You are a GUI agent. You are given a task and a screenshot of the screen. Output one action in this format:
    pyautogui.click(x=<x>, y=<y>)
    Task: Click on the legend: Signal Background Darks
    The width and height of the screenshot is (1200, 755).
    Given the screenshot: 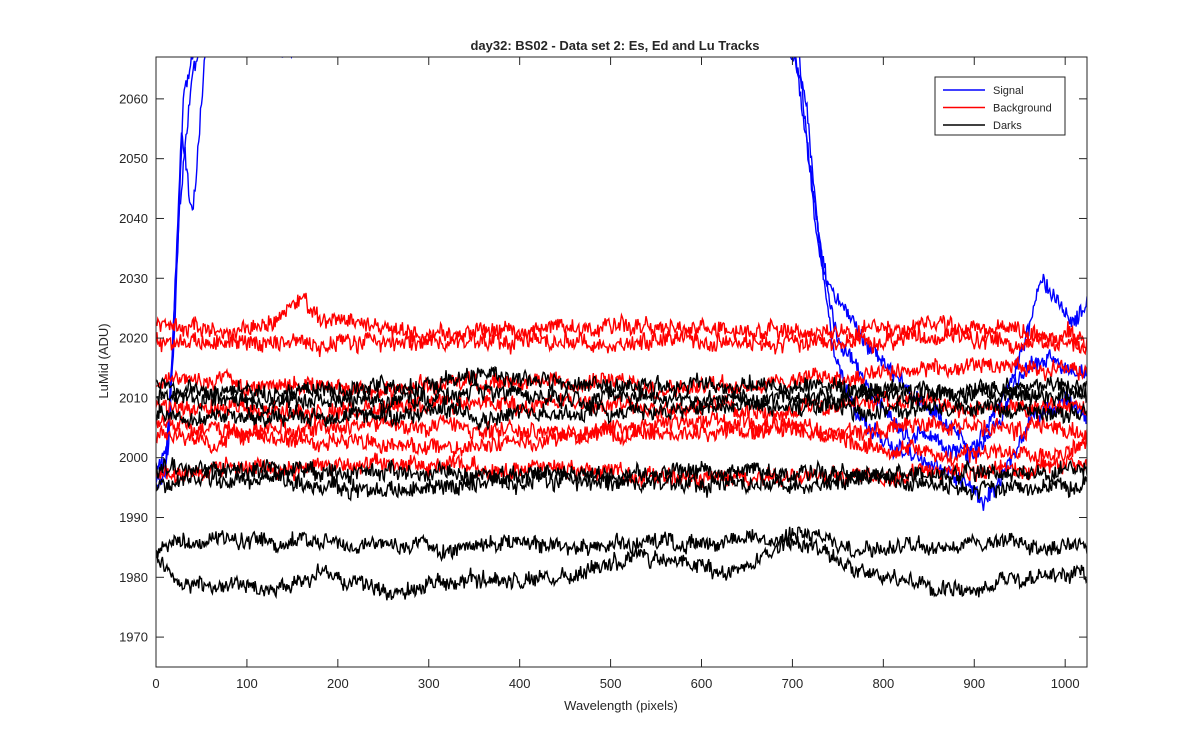 What is the action you would take?
    pyautogui.click(x=1000, y=106)
    